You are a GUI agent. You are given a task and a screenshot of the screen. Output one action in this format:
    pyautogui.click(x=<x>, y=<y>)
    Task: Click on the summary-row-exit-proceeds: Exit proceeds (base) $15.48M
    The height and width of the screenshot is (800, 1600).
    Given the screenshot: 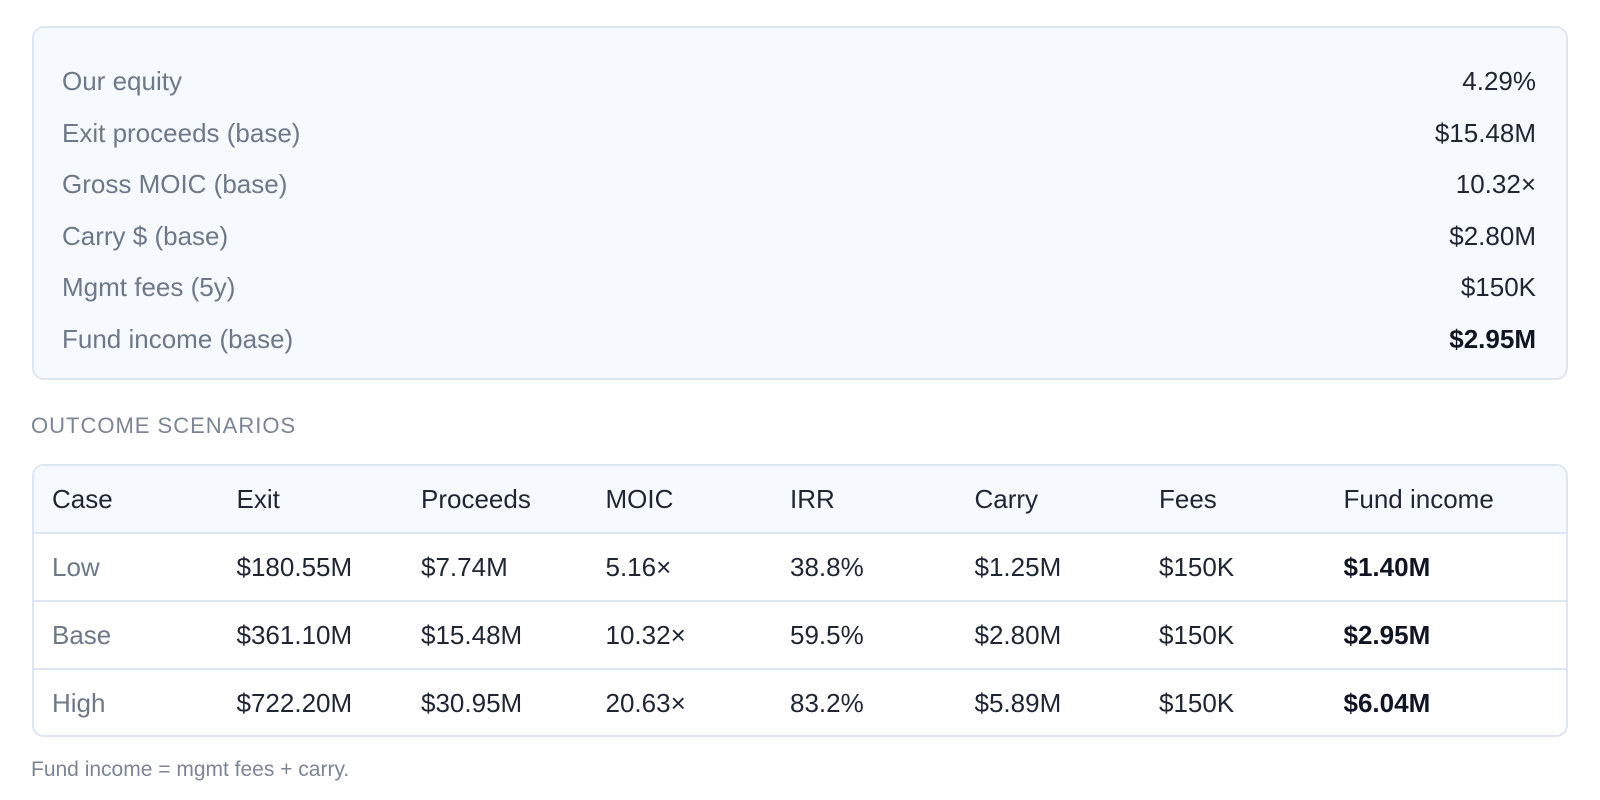 What is the action you would take?
    pyautogui.click(x=799, y=134)
    